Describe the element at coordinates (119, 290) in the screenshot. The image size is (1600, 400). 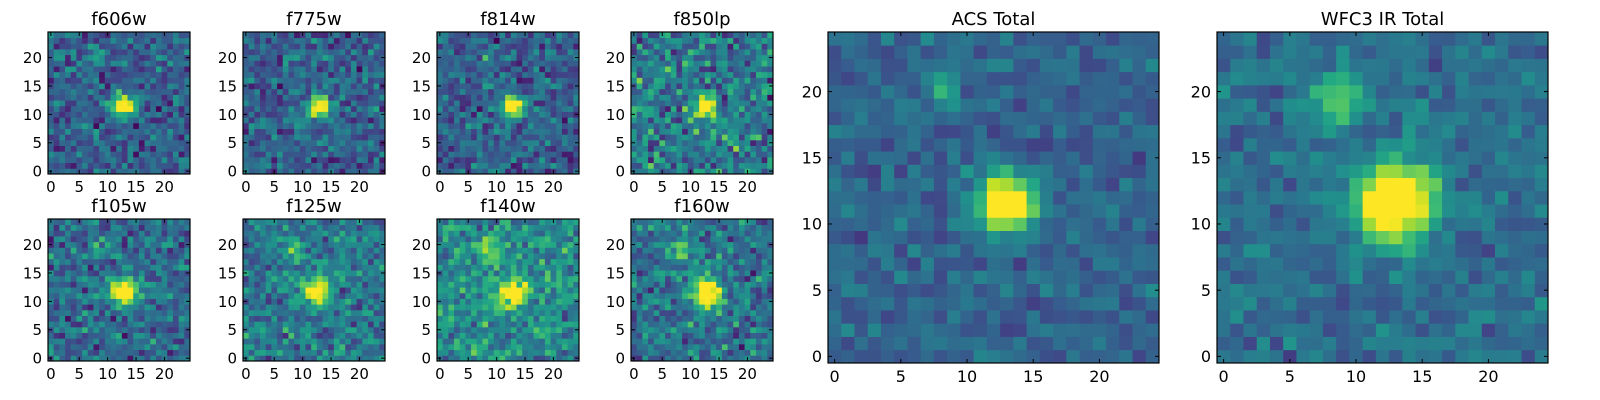
I see `axes-frame` at that location.